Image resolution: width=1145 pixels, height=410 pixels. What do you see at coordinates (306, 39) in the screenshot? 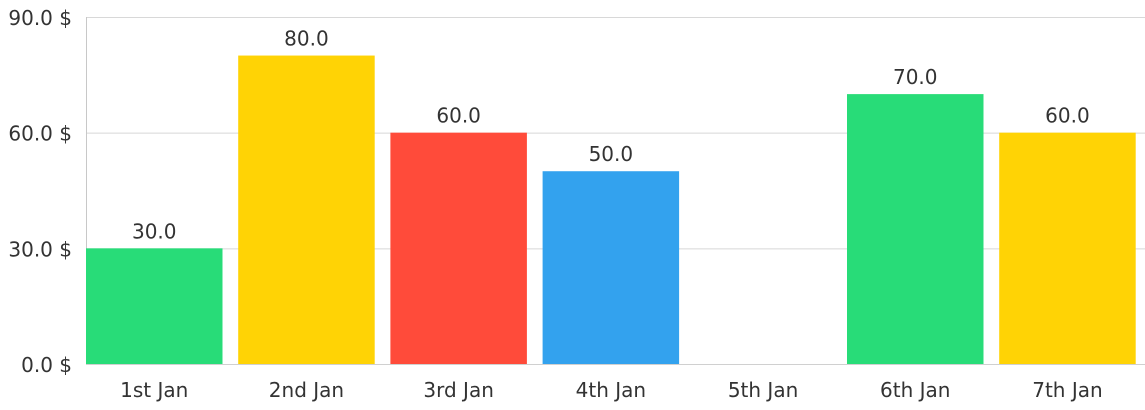
I see `data-label: 80.0` at bounding box center [306, 39].